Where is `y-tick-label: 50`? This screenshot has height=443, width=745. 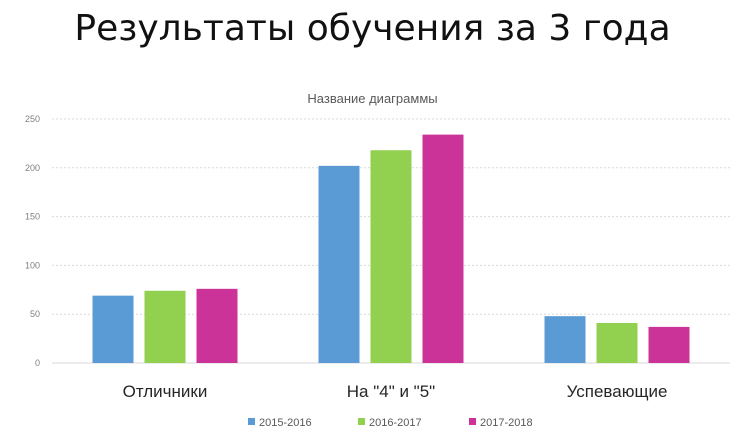
y-tick-label: 50 is located at coordinates (35, 314).